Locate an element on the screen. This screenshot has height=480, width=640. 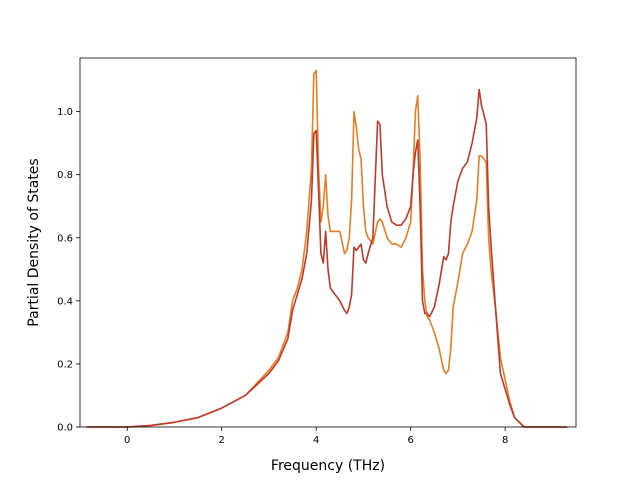
x-axis: 0 2 4 6 8 is located at coordinates (316, 436).